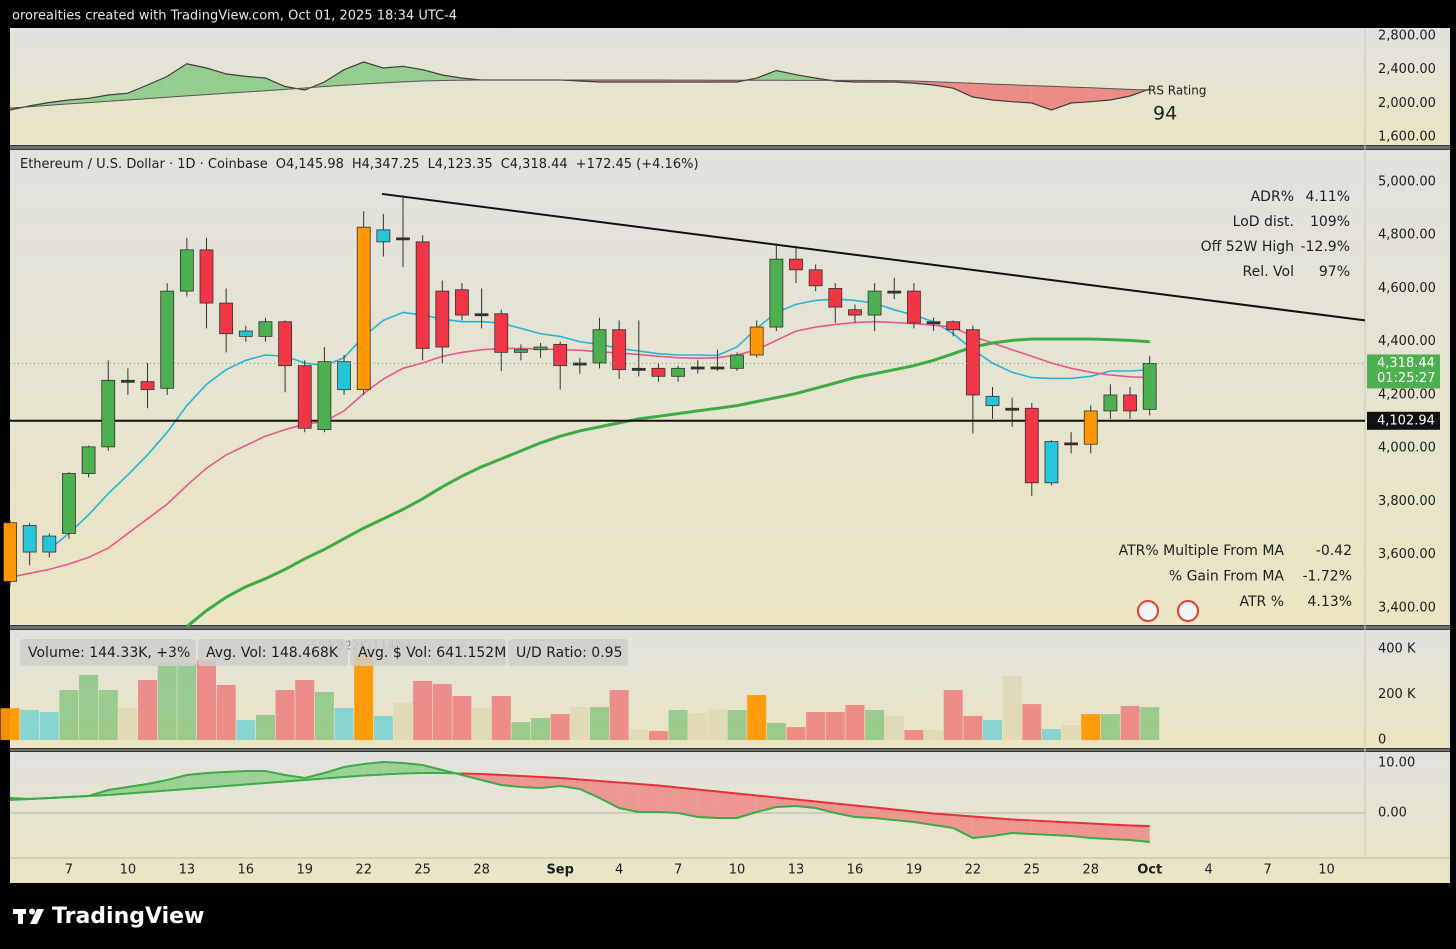  I want to click on rs-value: 94, so click(1165, 114).